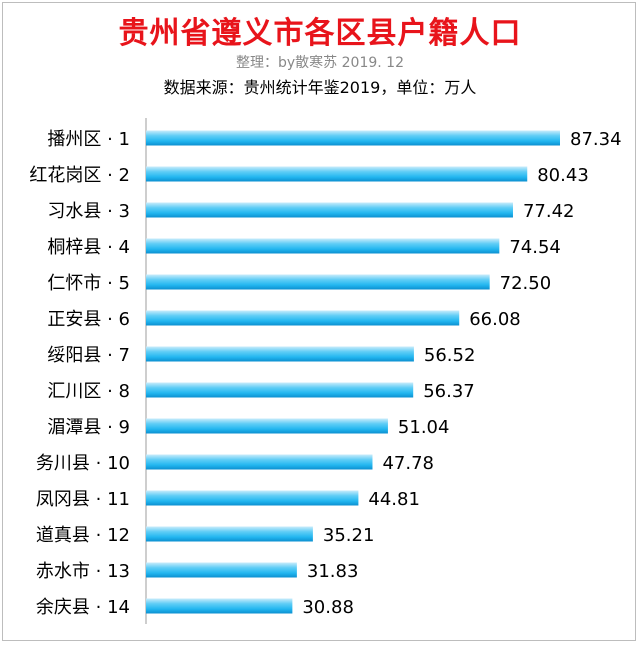 The image size is (640, 645). Describe the element at coordinates (83, 571) in the screenshot. I see `category-label: 赤水市 · 13` at that location.